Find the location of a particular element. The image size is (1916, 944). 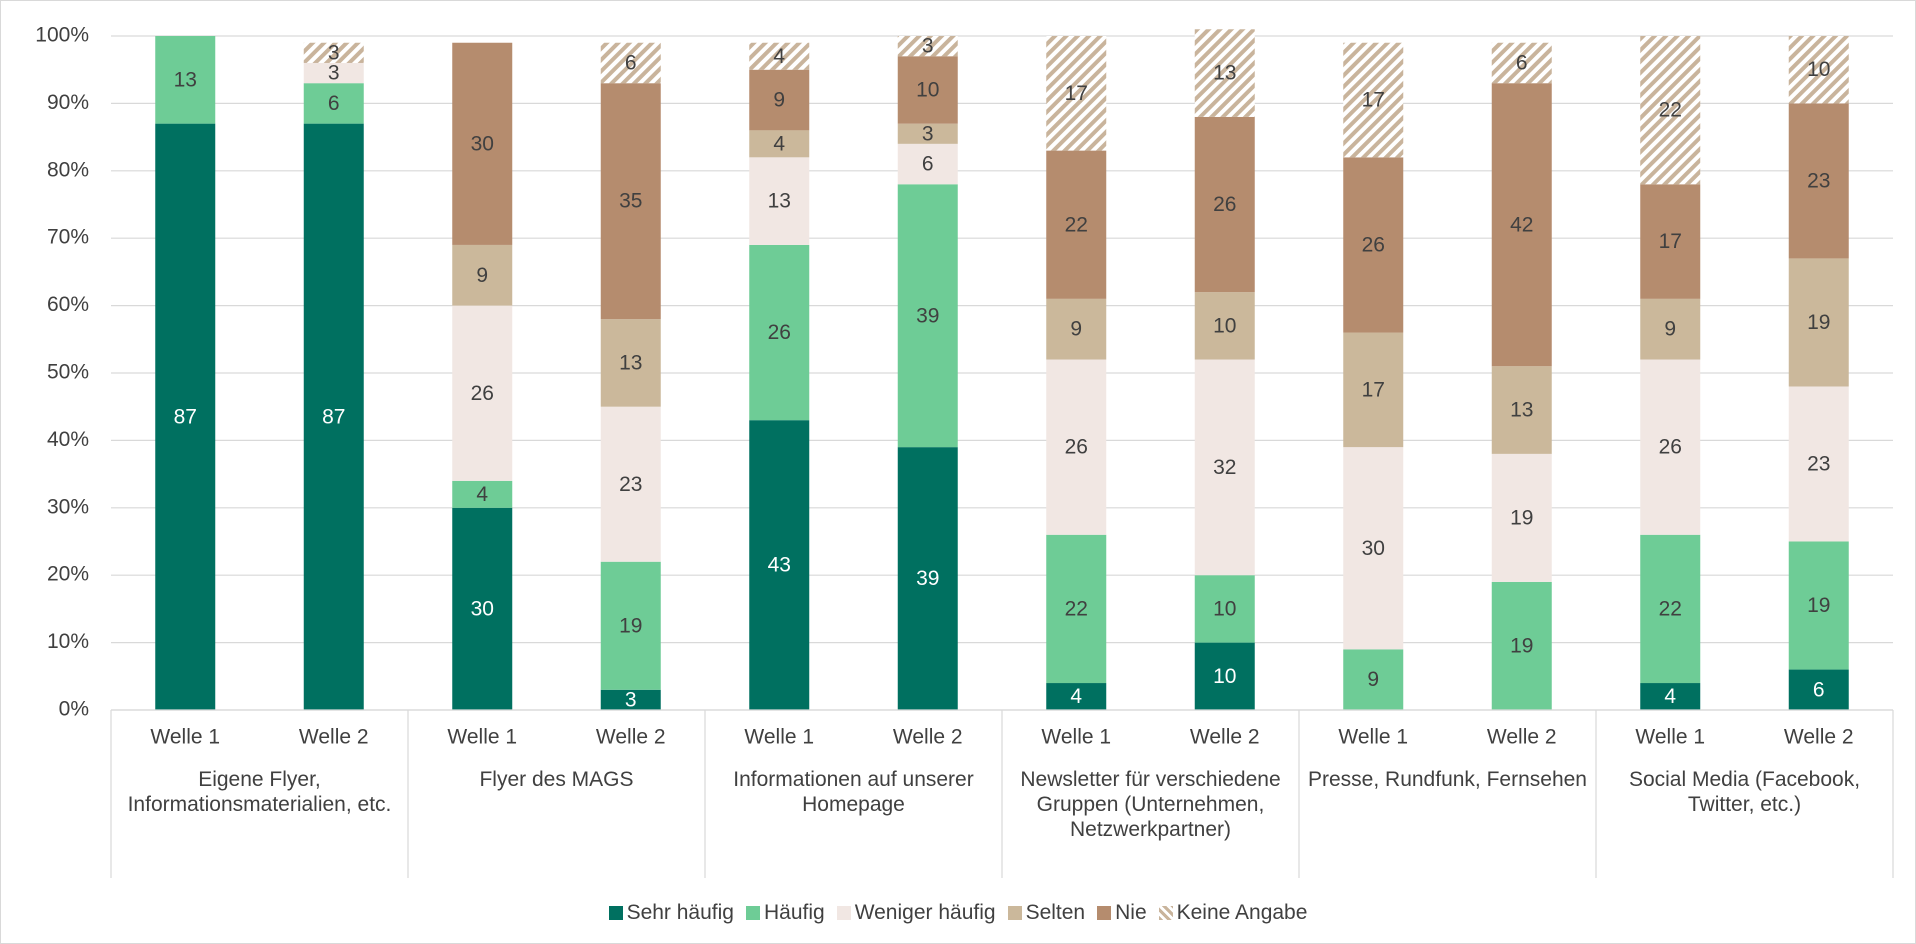

legend-label: Nie is located at coordinates (1131, 912).